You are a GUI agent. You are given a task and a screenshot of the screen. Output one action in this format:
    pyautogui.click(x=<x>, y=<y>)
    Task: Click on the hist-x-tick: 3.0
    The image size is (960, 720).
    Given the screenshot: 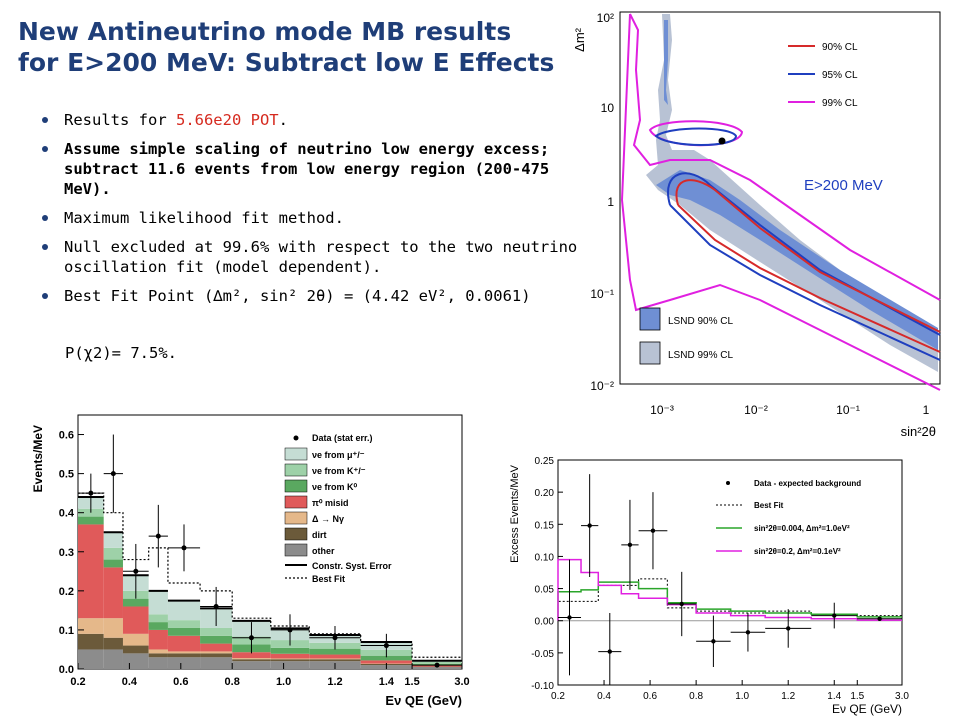 What is the action you would take?
    pyautogui.click(x=461, y=682)
    